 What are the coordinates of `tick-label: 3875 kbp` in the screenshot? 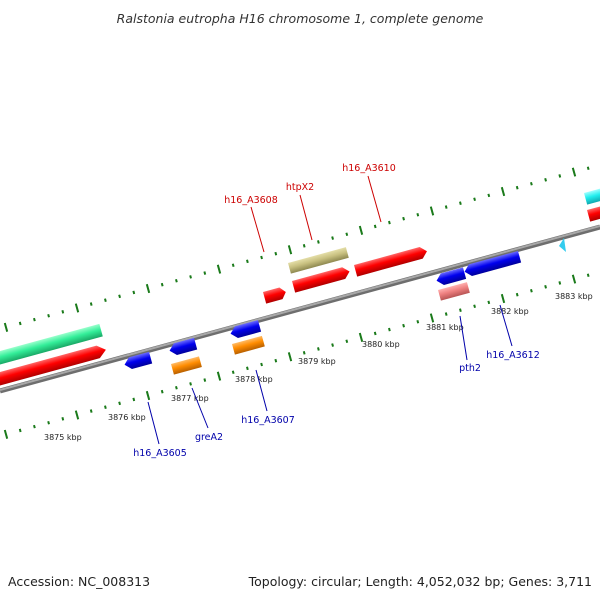 It's located at (63, 437).